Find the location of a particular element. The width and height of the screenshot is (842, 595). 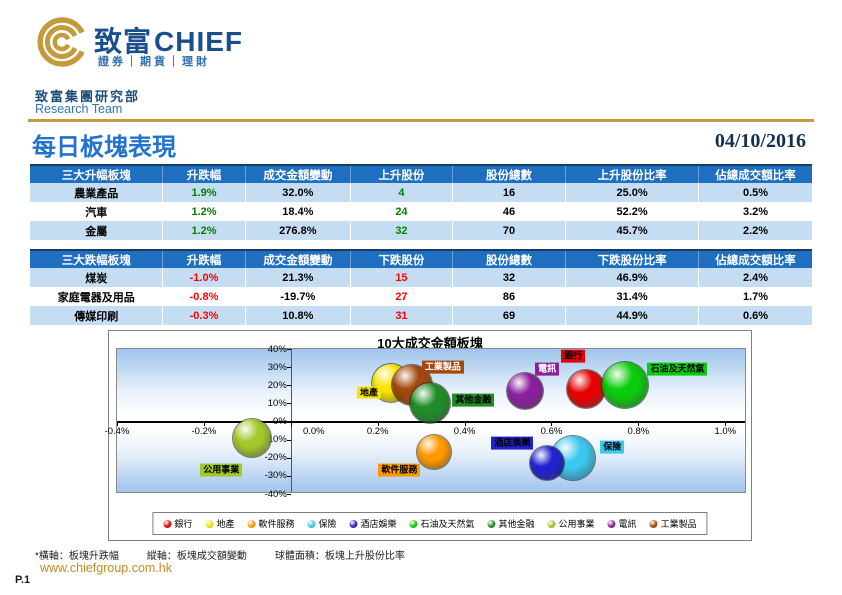

y-axis-tick-label: 10% is located at coordinates (277, 403).